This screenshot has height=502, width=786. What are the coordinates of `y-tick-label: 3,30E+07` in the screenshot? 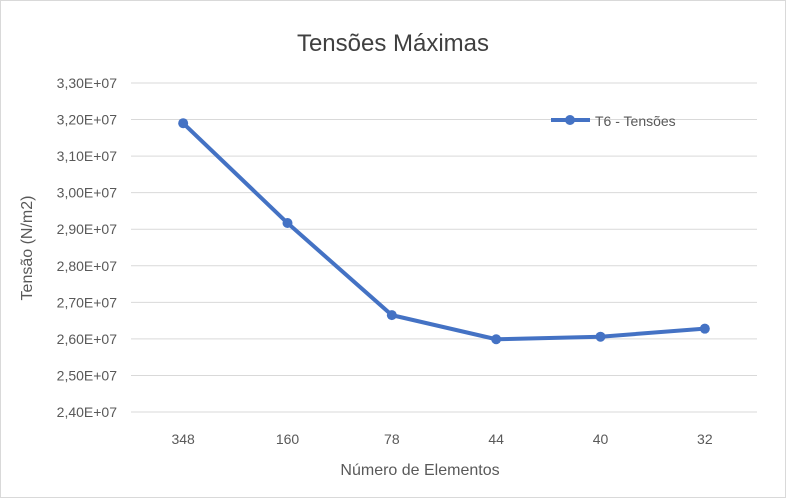 It's located at (87, 83).